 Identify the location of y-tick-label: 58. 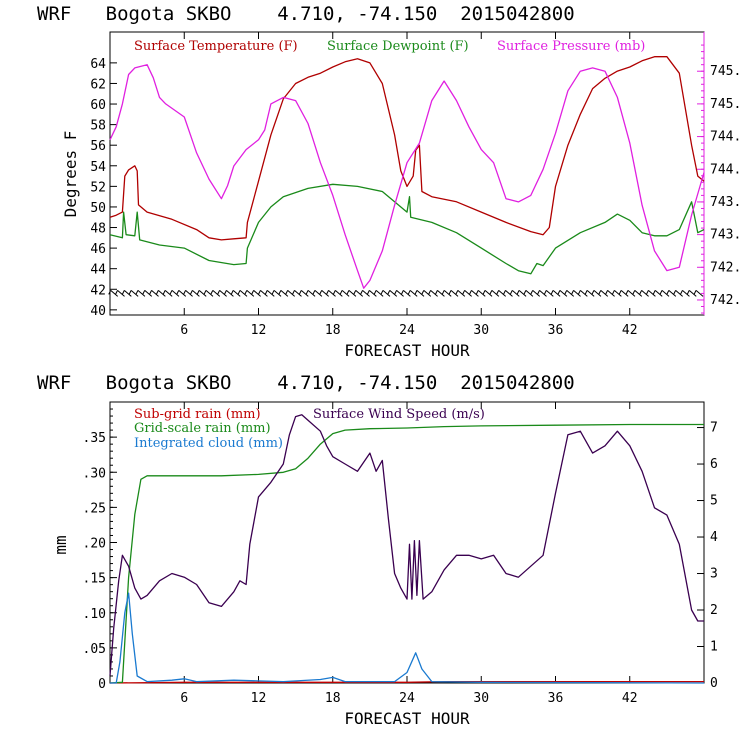
(98, 126).